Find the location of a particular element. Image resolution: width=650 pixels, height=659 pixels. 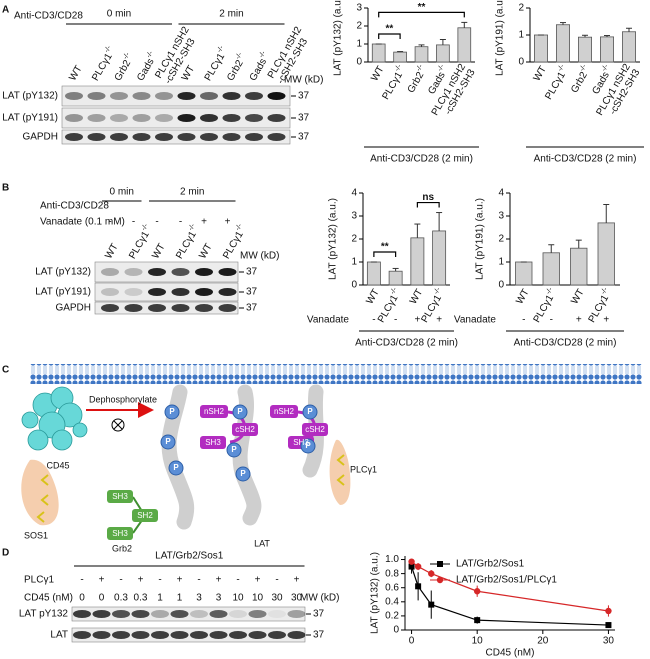

cd45-conc: 1 is located at coordinates (160, 598).